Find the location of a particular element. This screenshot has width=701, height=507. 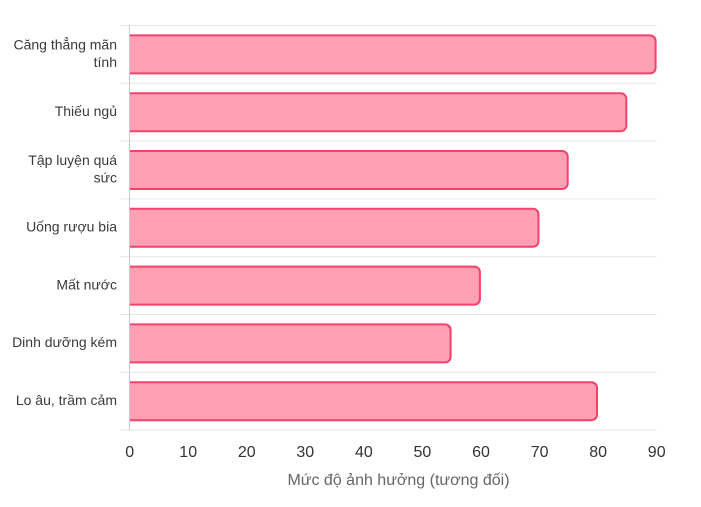

svg-text: Mức độ ảnh hưởng (tương đối) is located at coordinates (398, 480).